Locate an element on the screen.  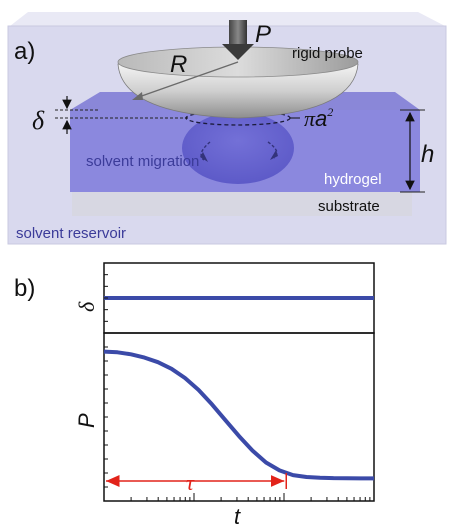
delta-plot-area is located at coordinates (239, 298).